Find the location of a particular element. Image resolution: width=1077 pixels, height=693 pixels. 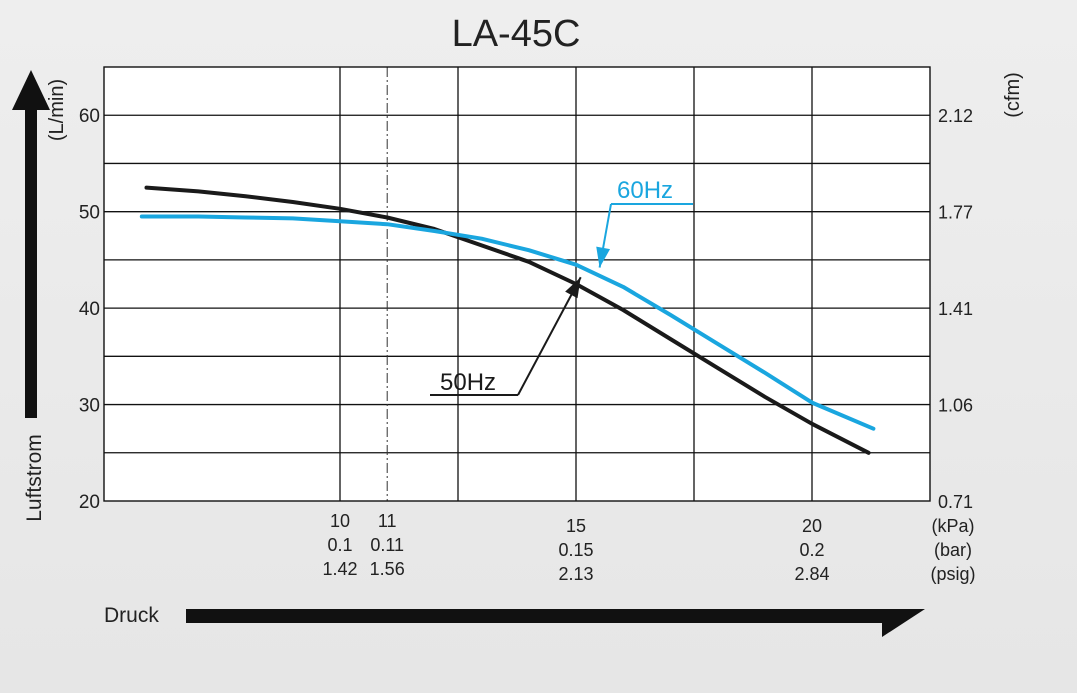

x-tick-kpa: 20 is located at coordinates (812, 526).